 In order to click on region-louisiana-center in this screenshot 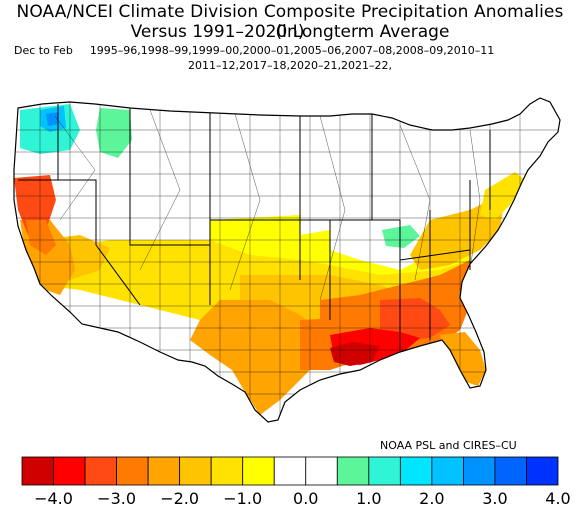, I will do `click(355, 354)`.